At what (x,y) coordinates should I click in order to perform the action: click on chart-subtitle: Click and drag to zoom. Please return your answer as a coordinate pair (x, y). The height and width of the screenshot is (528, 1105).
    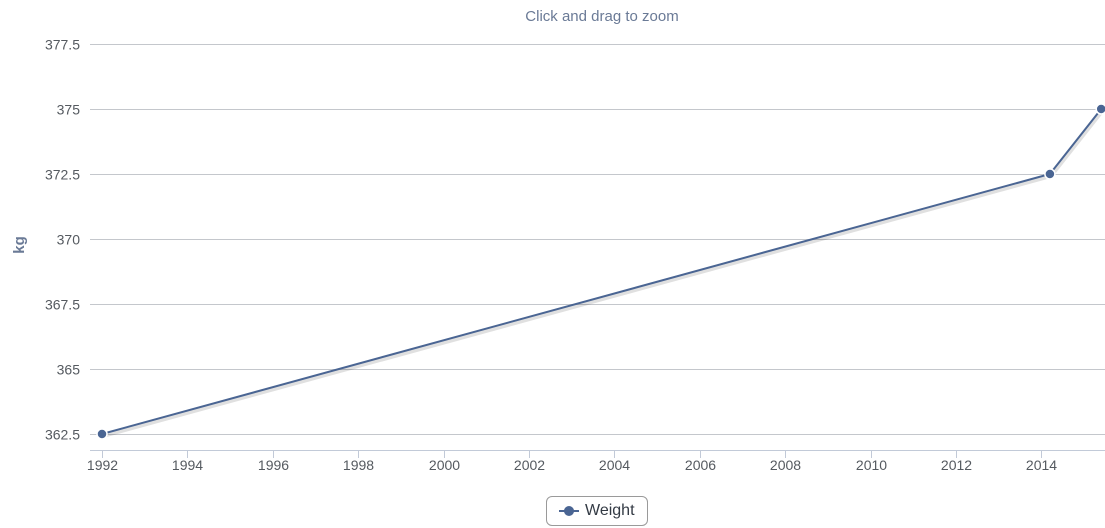
    Looking at the image, I should click on (601, 16).